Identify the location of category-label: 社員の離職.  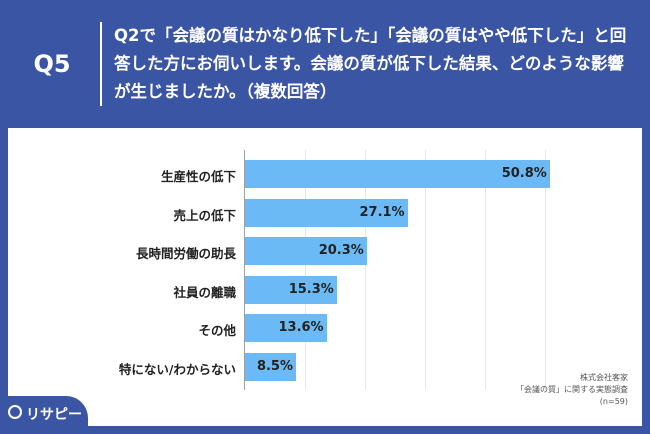
(204, 292).